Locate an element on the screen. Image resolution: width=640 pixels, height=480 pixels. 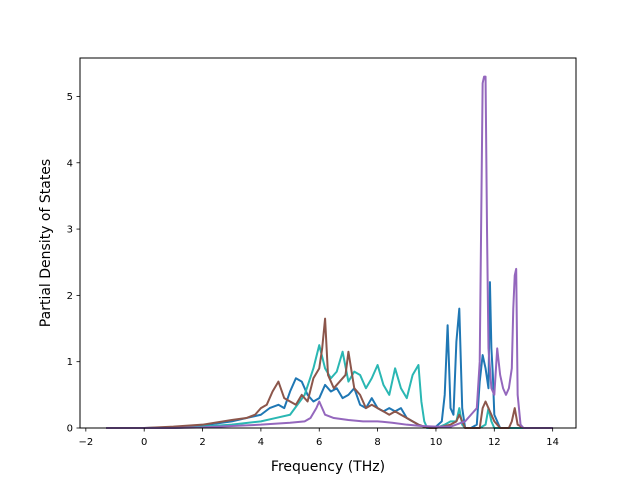
x-tick-label: 2 is located at coordinates (202, 442).